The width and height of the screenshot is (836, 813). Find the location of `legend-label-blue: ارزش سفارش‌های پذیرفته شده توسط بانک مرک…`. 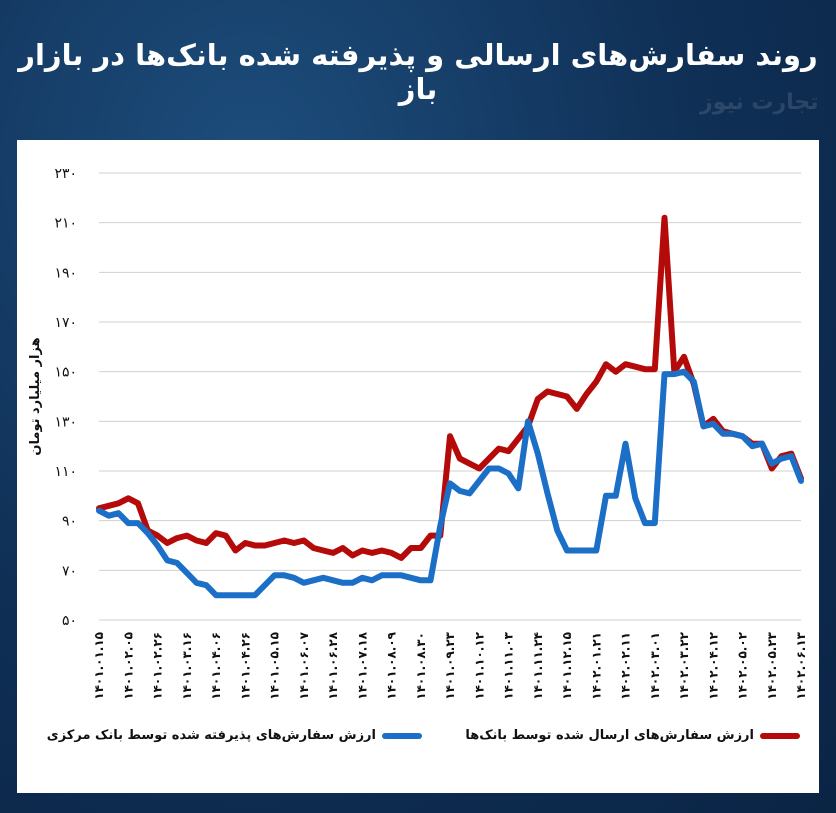

legend-label-blue: ارزش سفارش‌های پذیرفته شده توسط بانک مرک… is located at coordinates (211, 735).